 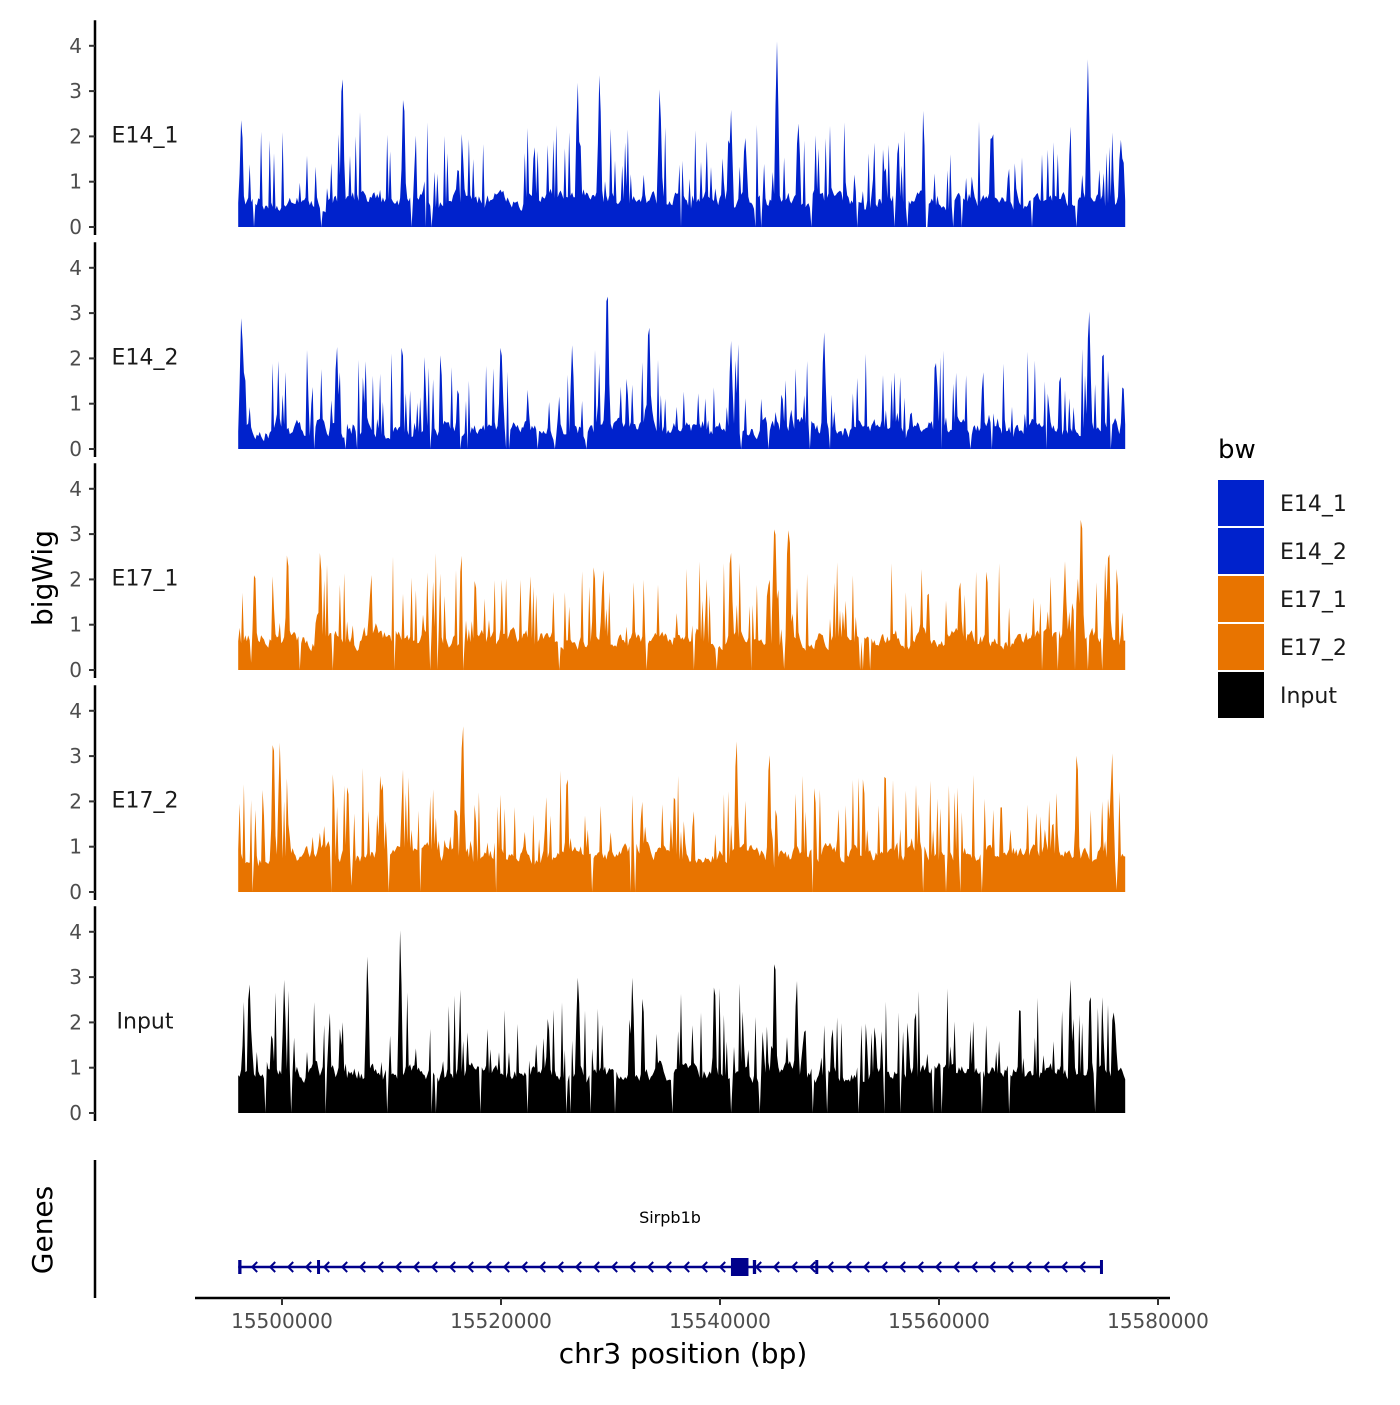 What do you see at coordinates (939, 1321) in the screenshot?
I see `x-tick-label: 15560000` at bounding box center [939, 1321].